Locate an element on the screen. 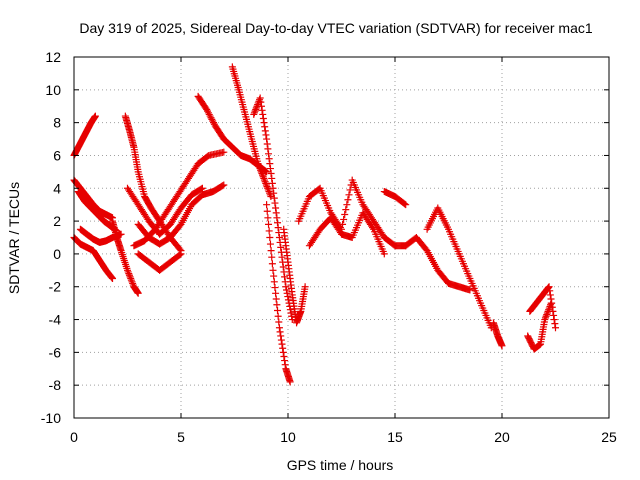  x-tick-label: 10 is located at coordinates (288, 437).